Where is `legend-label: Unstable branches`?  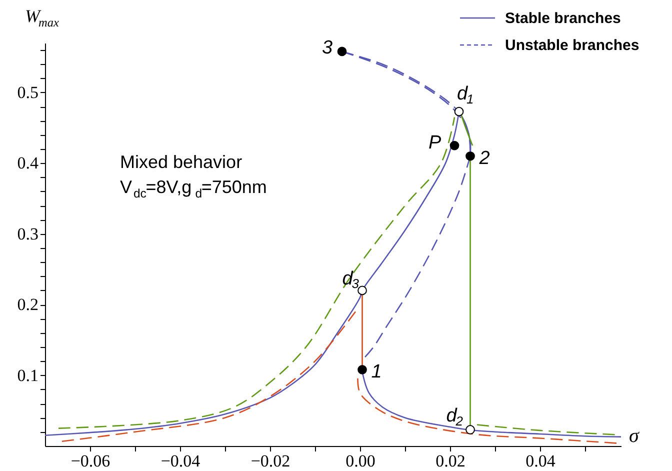 legend-label: Unstable branches is located at coordinates (572, 45).